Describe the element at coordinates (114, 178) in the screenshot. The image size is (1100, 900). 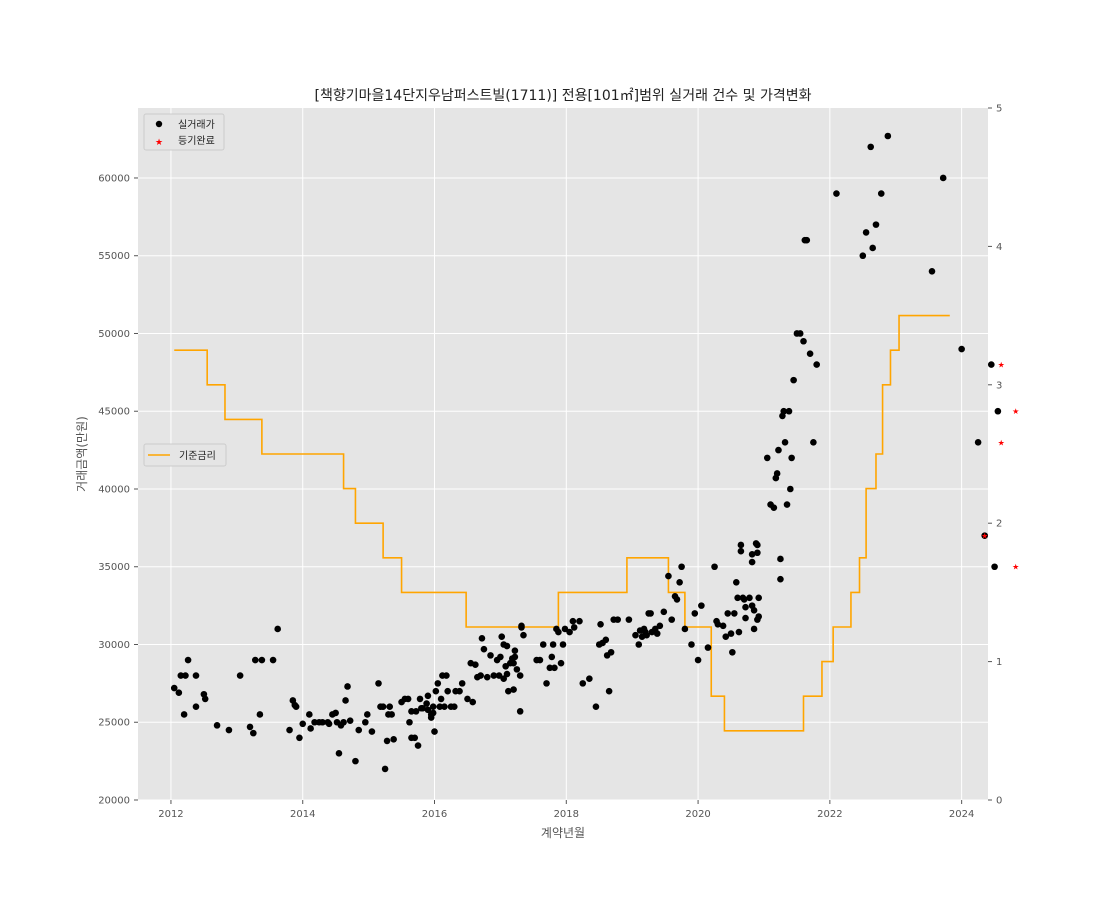
I see `y-tick-label: 60000` at that location.